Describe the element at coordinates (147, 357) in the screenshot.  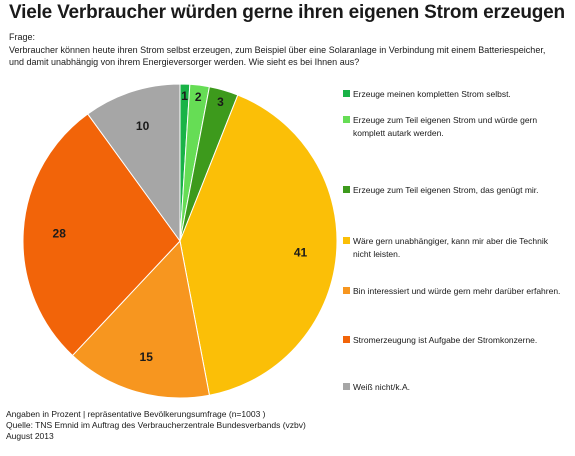
I see `slice-value-label-4: 15` at that location.